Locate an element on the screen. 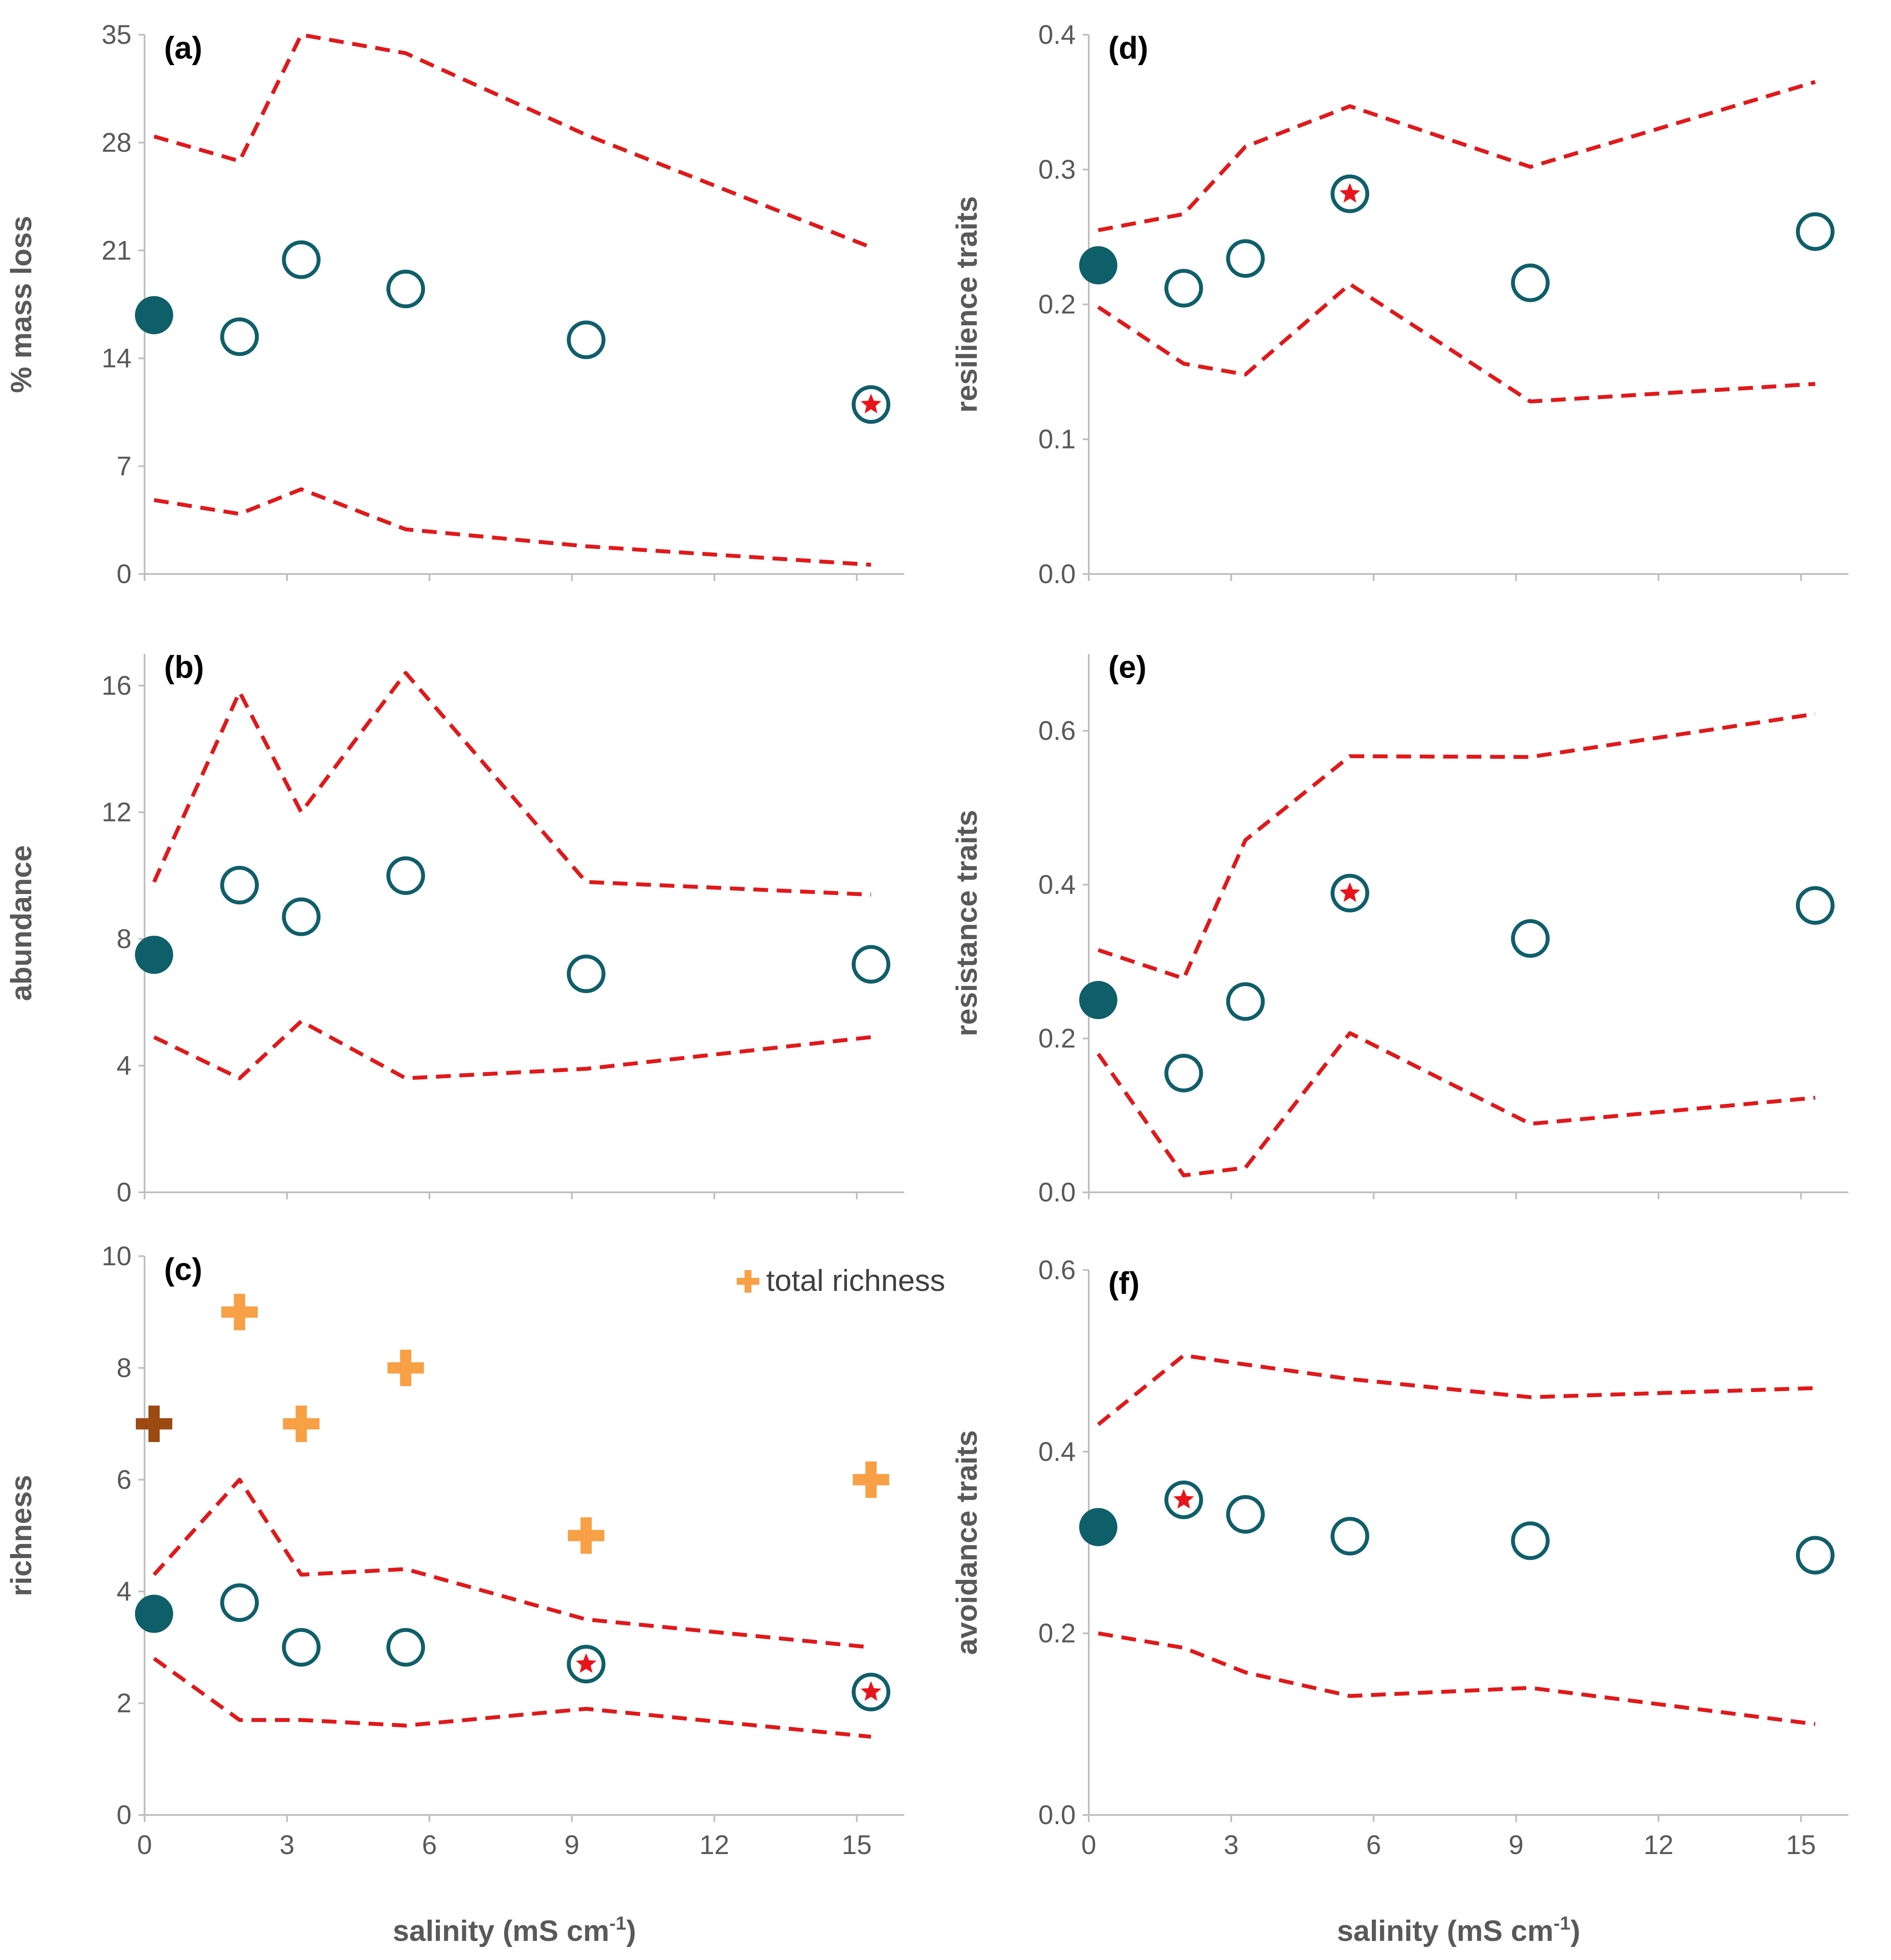 The image size is (1891, 1960). panel-f: 0.0 0.2 0.4 0.6 0 3 6 9 12 15 avoidance traits (f) is located at coordinates (1399, 1557).